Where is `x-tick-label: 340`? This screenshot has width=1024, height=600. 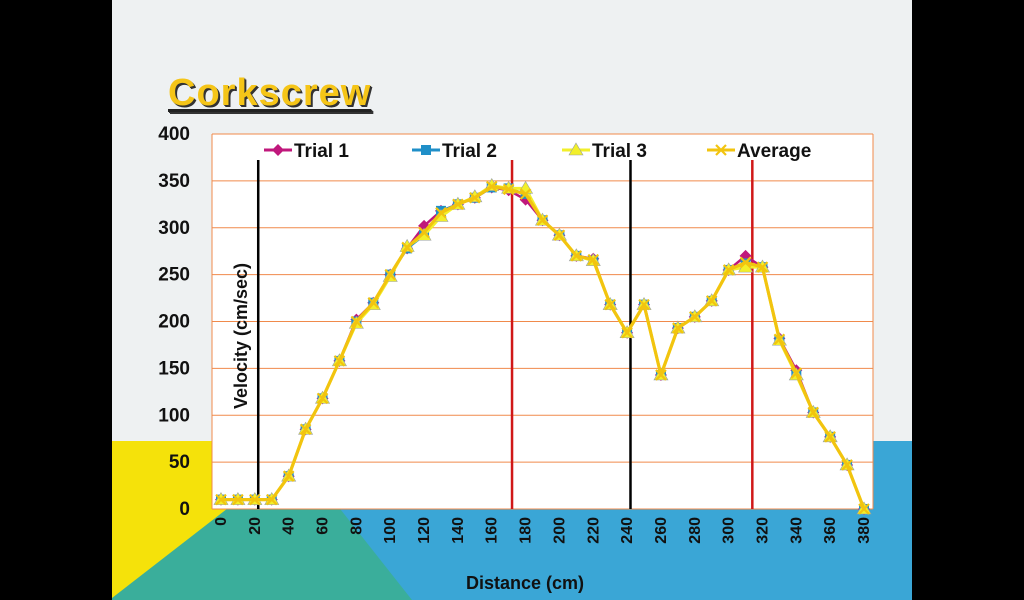 x-tick-label: 340 is located at coordinates (796, 530).